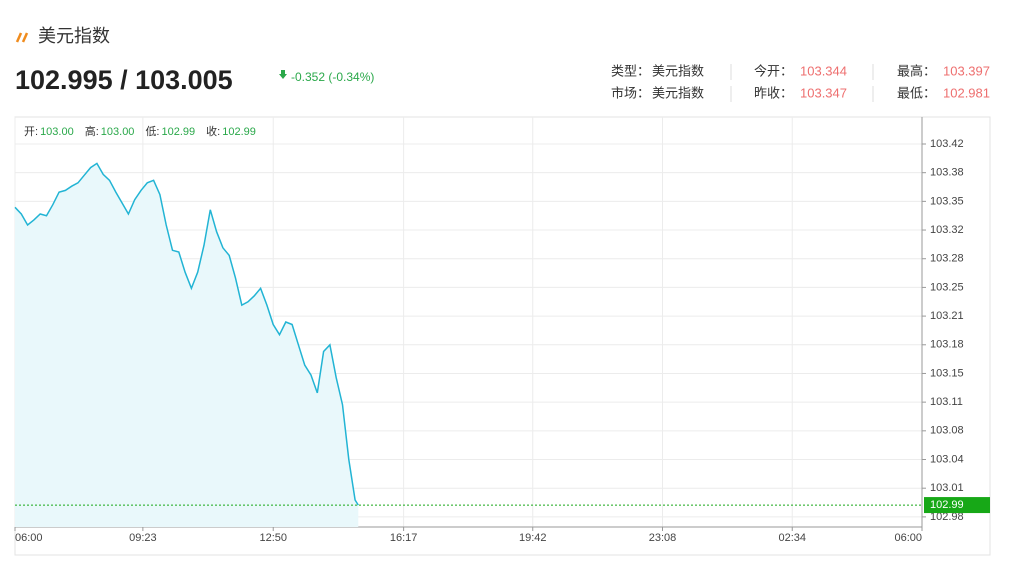 This screenshot has width=1025, height=577. Describe the element at coordinates (947, 517) in the screenshot. I see `y-tick-label: 102.98` at that location.